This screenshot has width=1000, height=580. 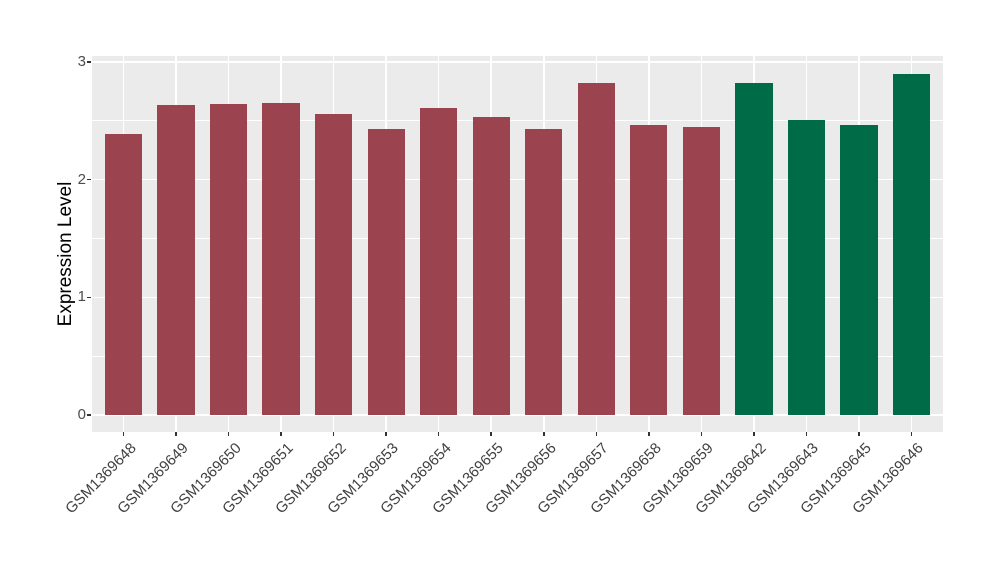 I want to click on x-axis-tick-label: GSM1369649, so click(x=153, y=478).